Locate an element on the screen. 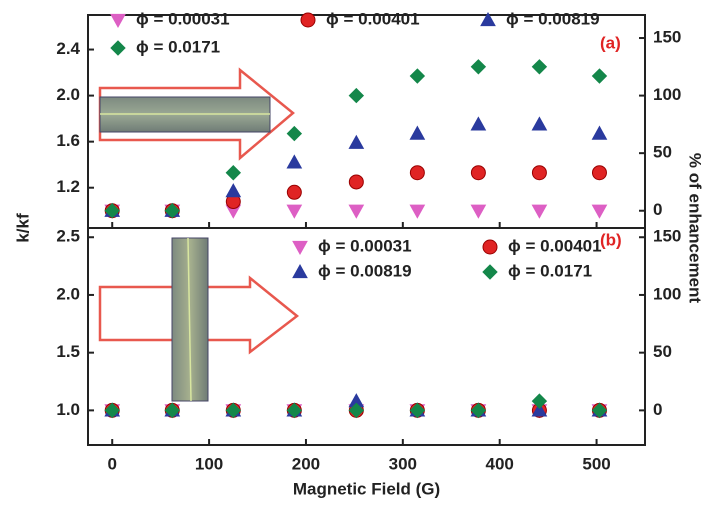 The height and width of the screenshot is (506, 710). y-tick-label: 1.0 is located at coordinates (68, 409).